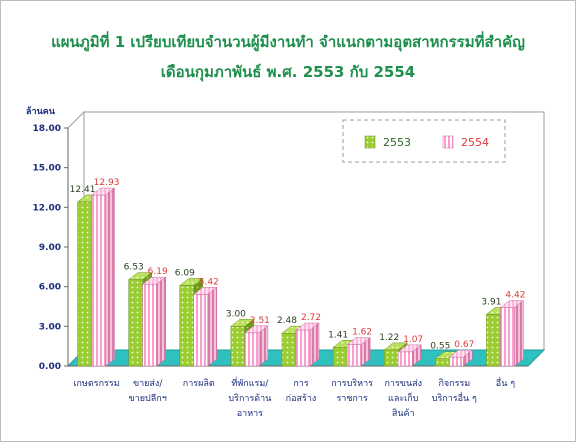 Image resolution: width=576 pixels, height=442 pixels. What do you see at coordinates (158, 272) in the screenshot?
I see `value-label-2554: 6.19` at bounding box center [158, 272].